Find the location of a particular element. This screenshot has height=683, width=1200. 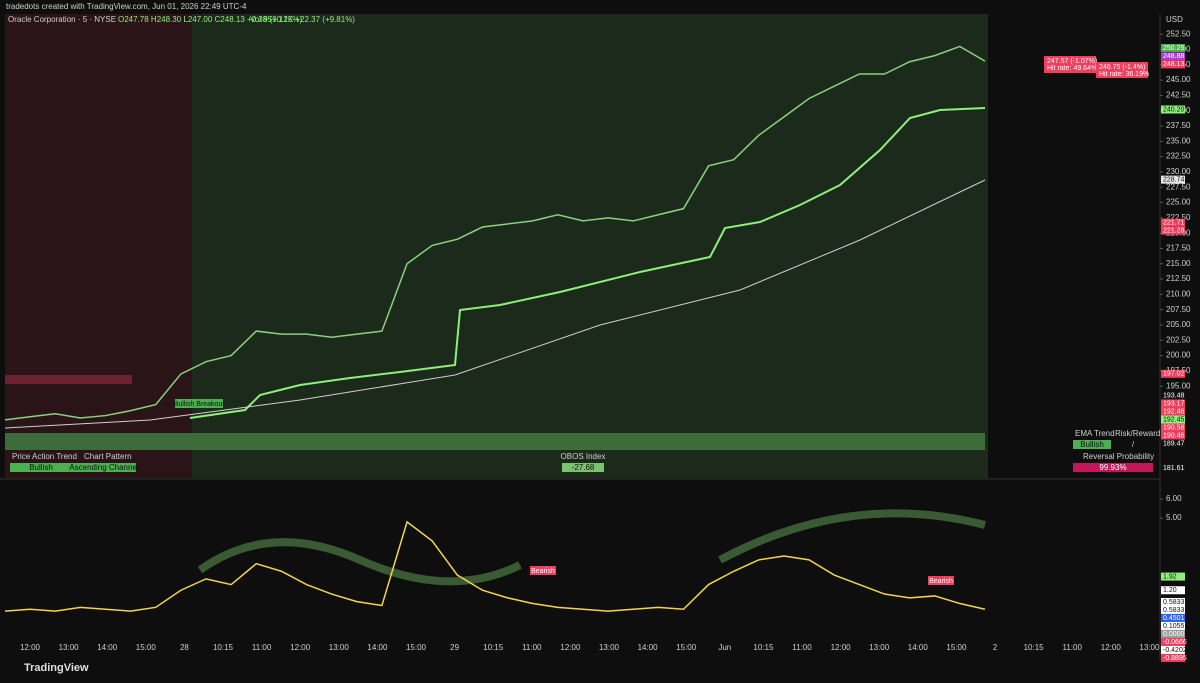

breakout-label: Bullish Breakout is located at coordinates (199, 404).